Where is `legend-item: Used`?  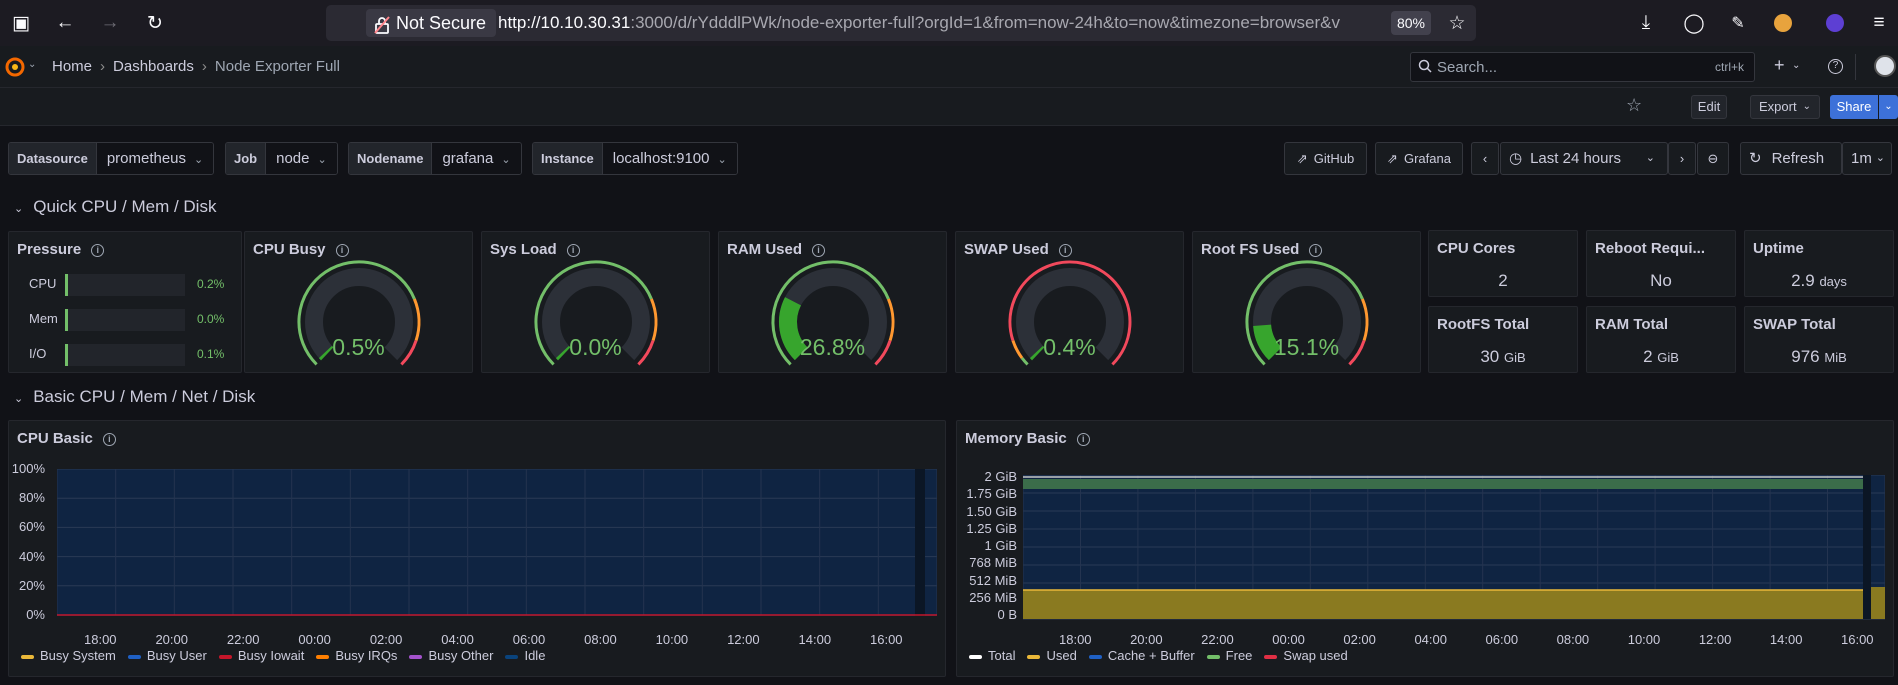
legend-item: Used is located at coordinates (1052, 655).